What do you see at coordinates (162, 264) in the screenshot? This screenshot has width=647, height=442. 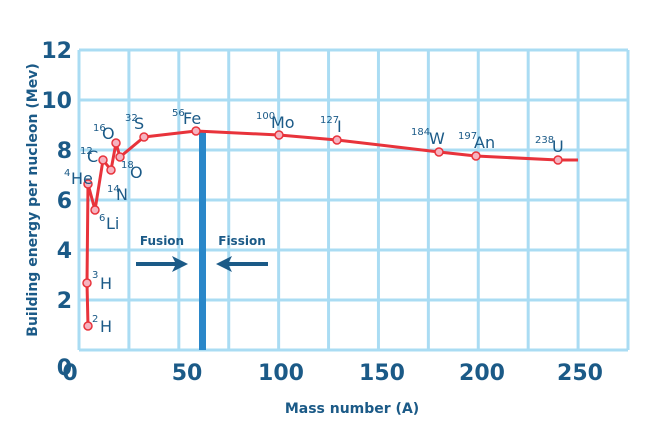 I see `fusion-arrow-icon` at bounding box center [162, 264].